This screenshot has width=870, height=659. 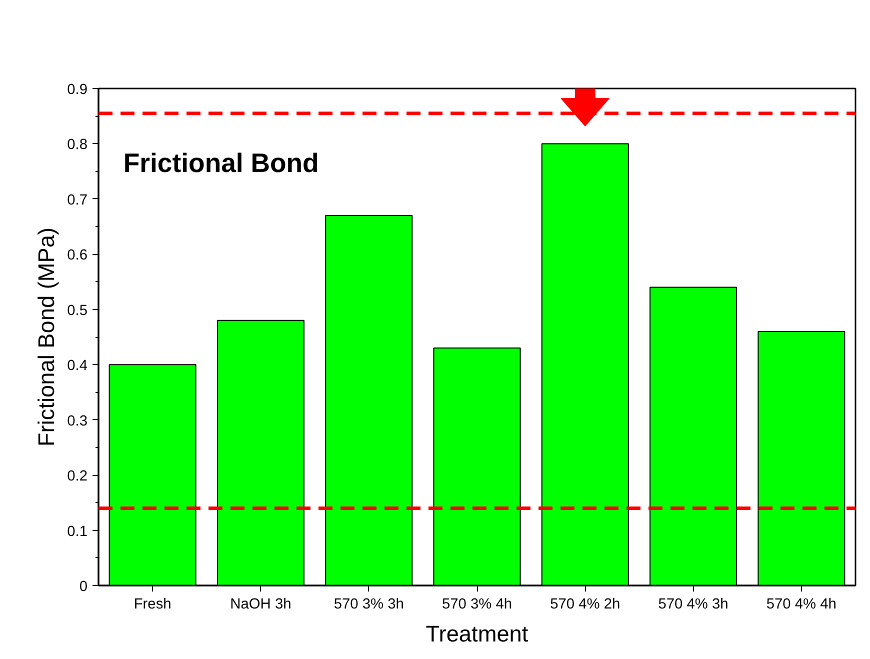 What do you see at coordinates (77, 90) in the screenshot?
I see `y-tick-label: 0.9` at bounding box center [77, 90].